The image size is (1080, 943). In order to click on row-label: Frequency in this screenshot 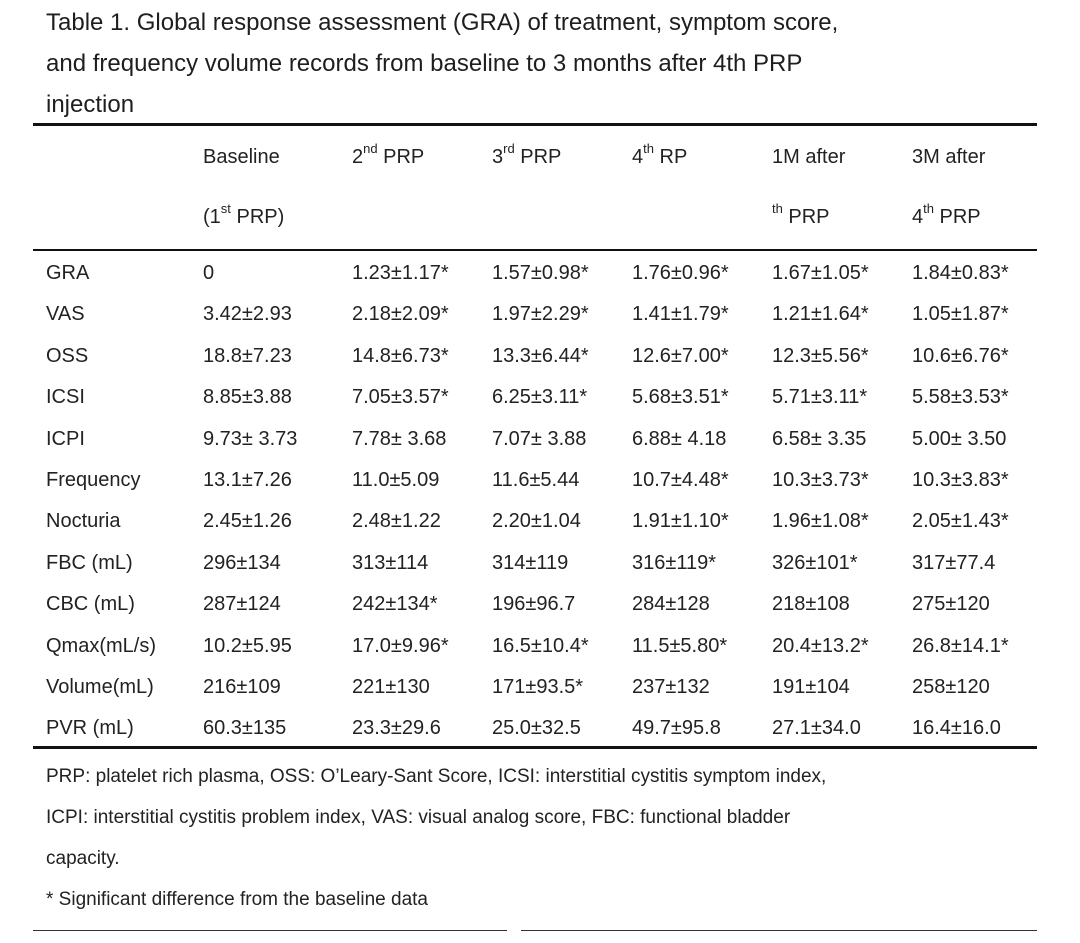, I will do `click(93, 480)`.